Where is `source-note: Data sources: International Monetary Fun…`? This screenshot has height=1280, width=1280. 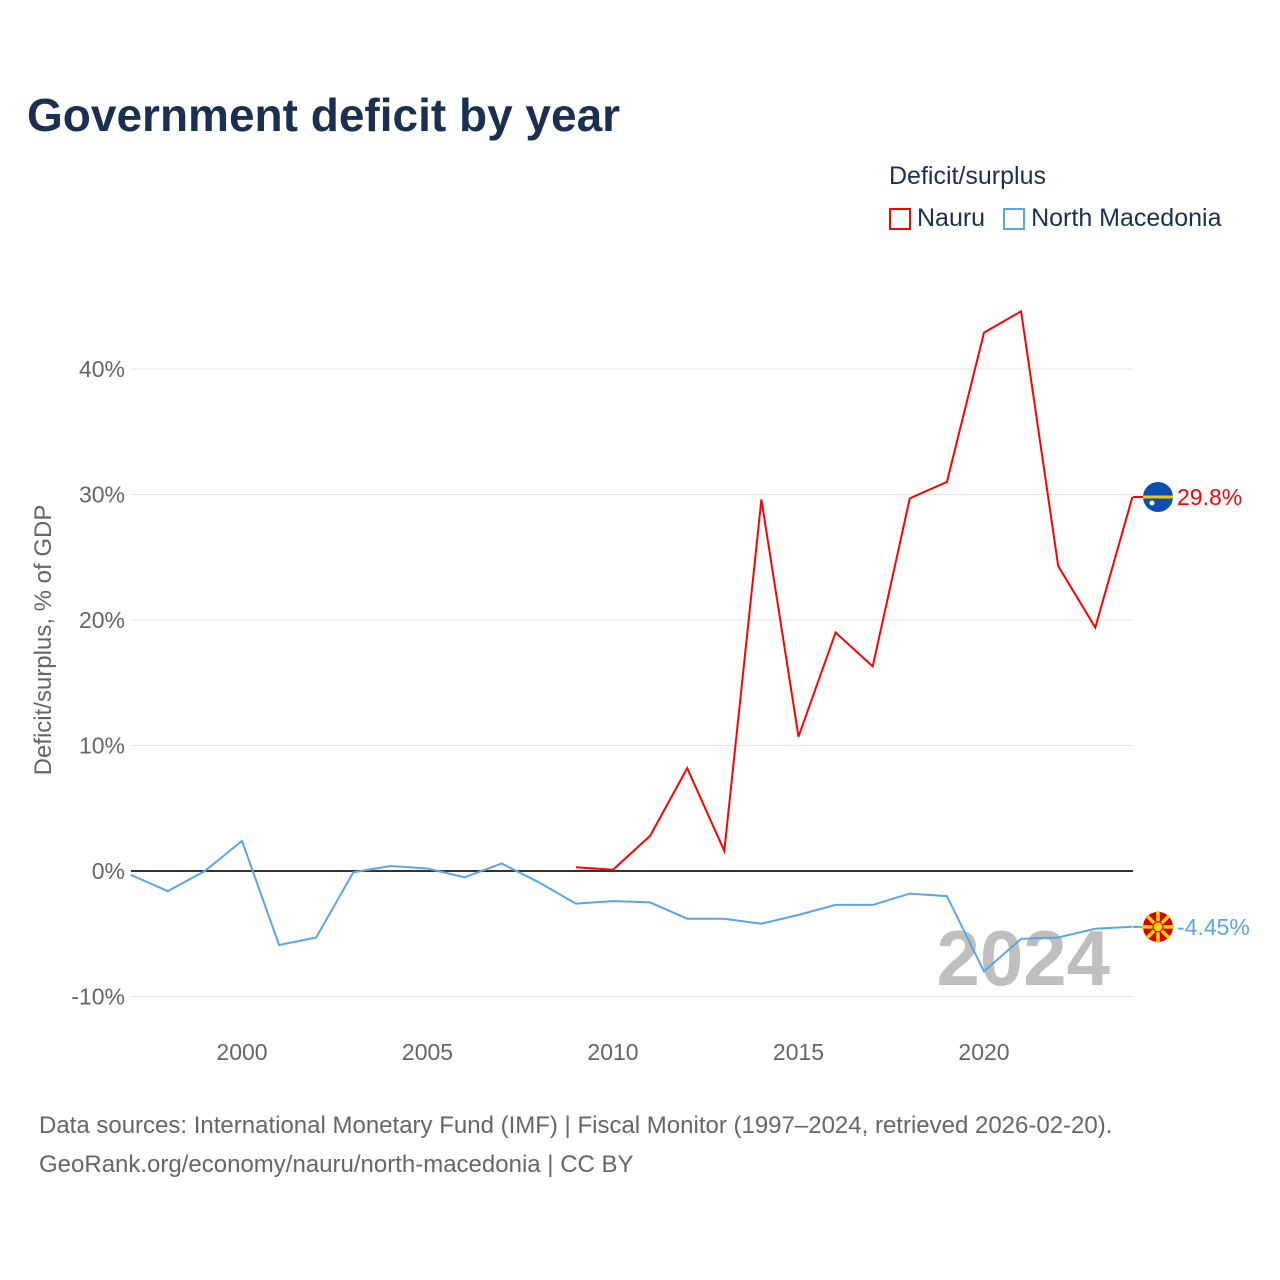 source-note: Data sources: International Monetary Fun… is located at coordinates (575, 1145).